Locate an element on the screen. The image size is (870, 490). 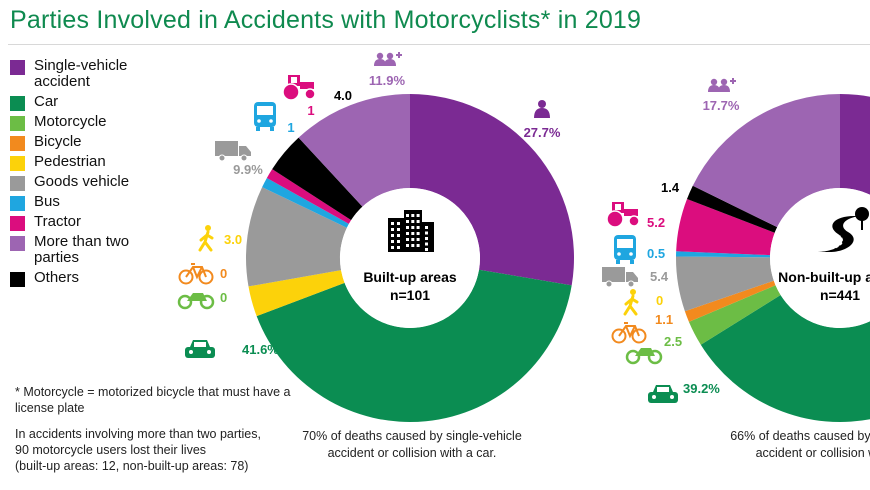
data-label: 5.2 is located at coordinates (656, 222).